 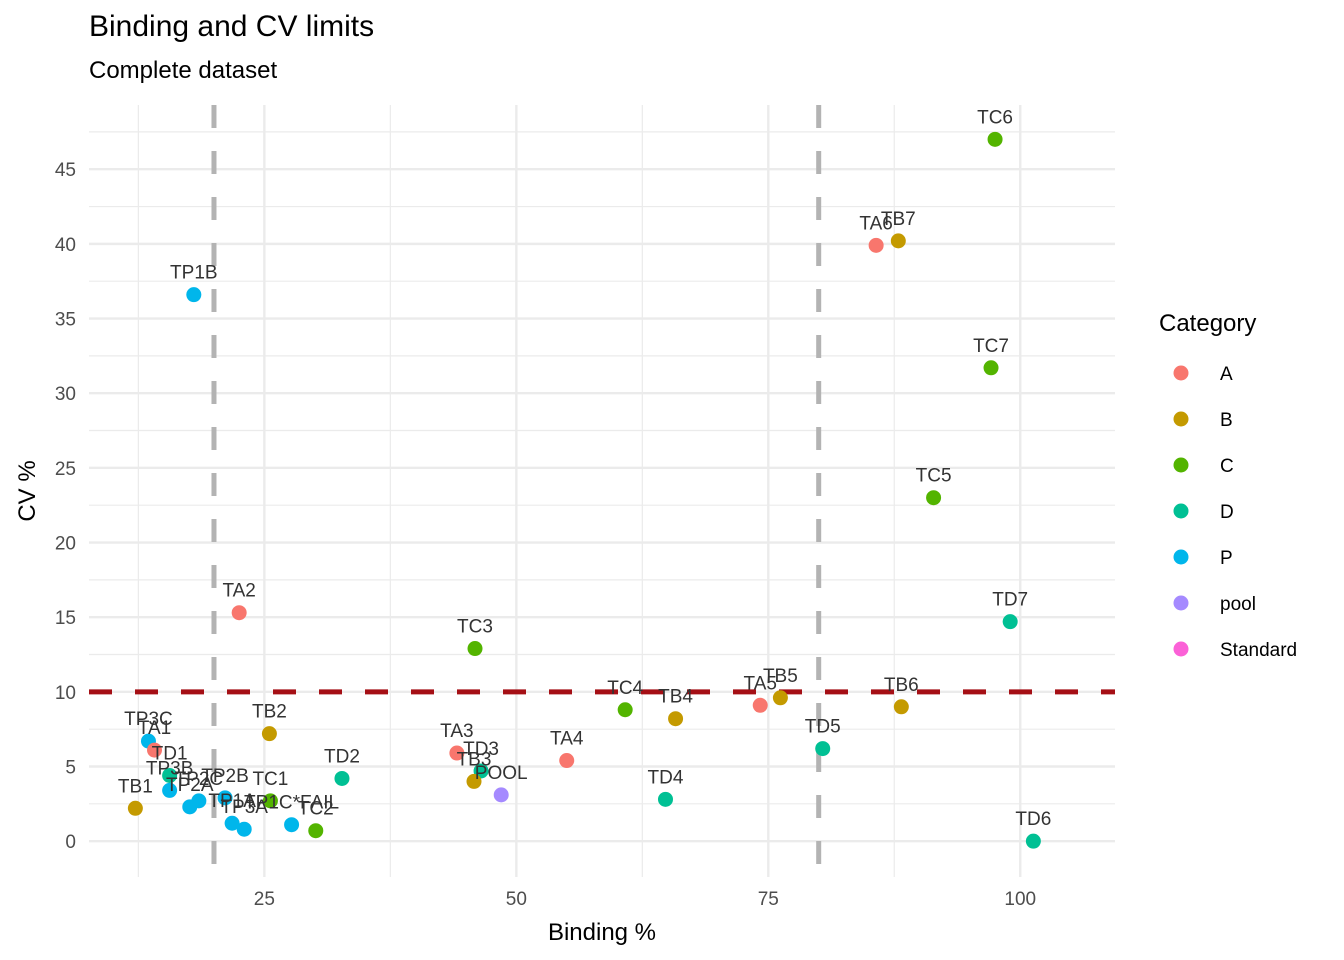 I want to click on legend-title: Category, so click(x=1207, y=323).